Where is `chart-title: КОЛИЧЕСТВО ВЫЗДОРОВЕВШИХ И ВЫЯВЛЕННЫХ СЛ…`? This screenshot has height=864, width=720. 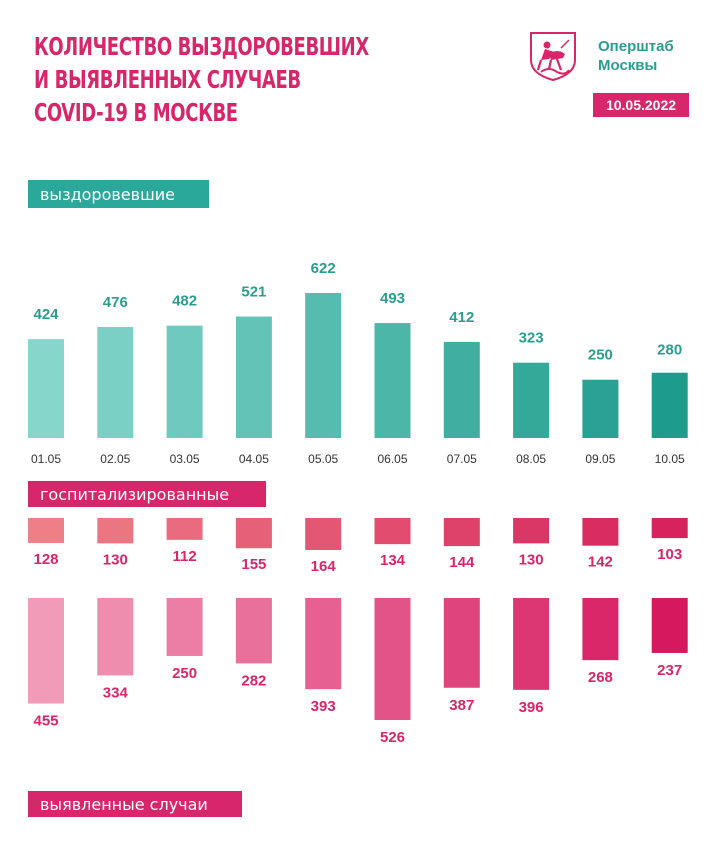
chart-title: КОЛИЧЕСТВО ВЫЗДОРОВЕВШИХ И ВЫЯВЛЕННЫХ СЛ… is located at coordinates (201, 79).